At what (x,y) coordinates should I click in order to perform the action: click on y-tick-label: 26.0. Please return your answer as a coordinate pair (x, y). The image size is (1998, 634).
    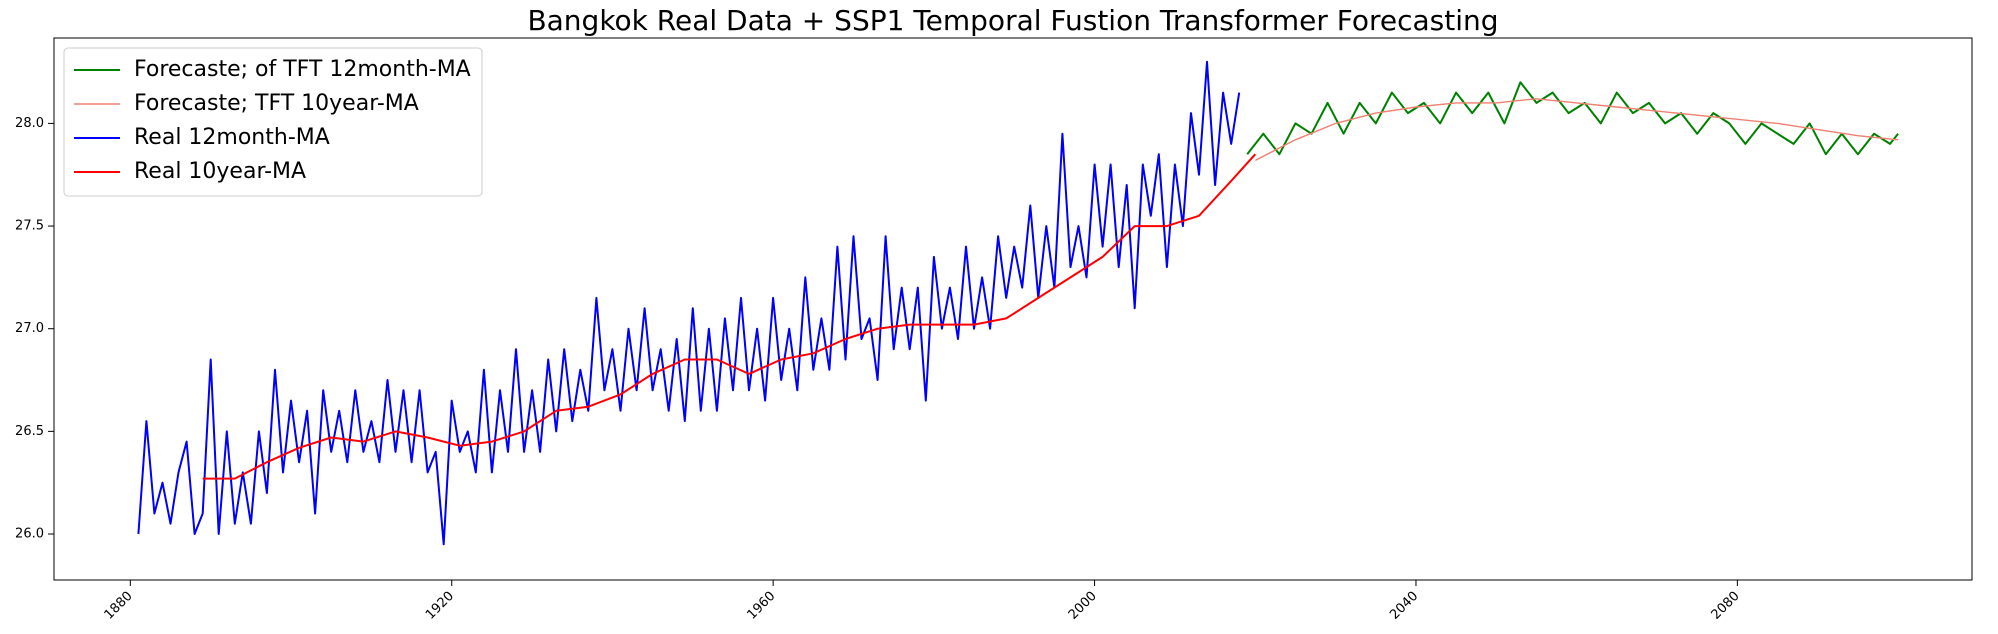
    Looking at the image, I should click on (29, 534).